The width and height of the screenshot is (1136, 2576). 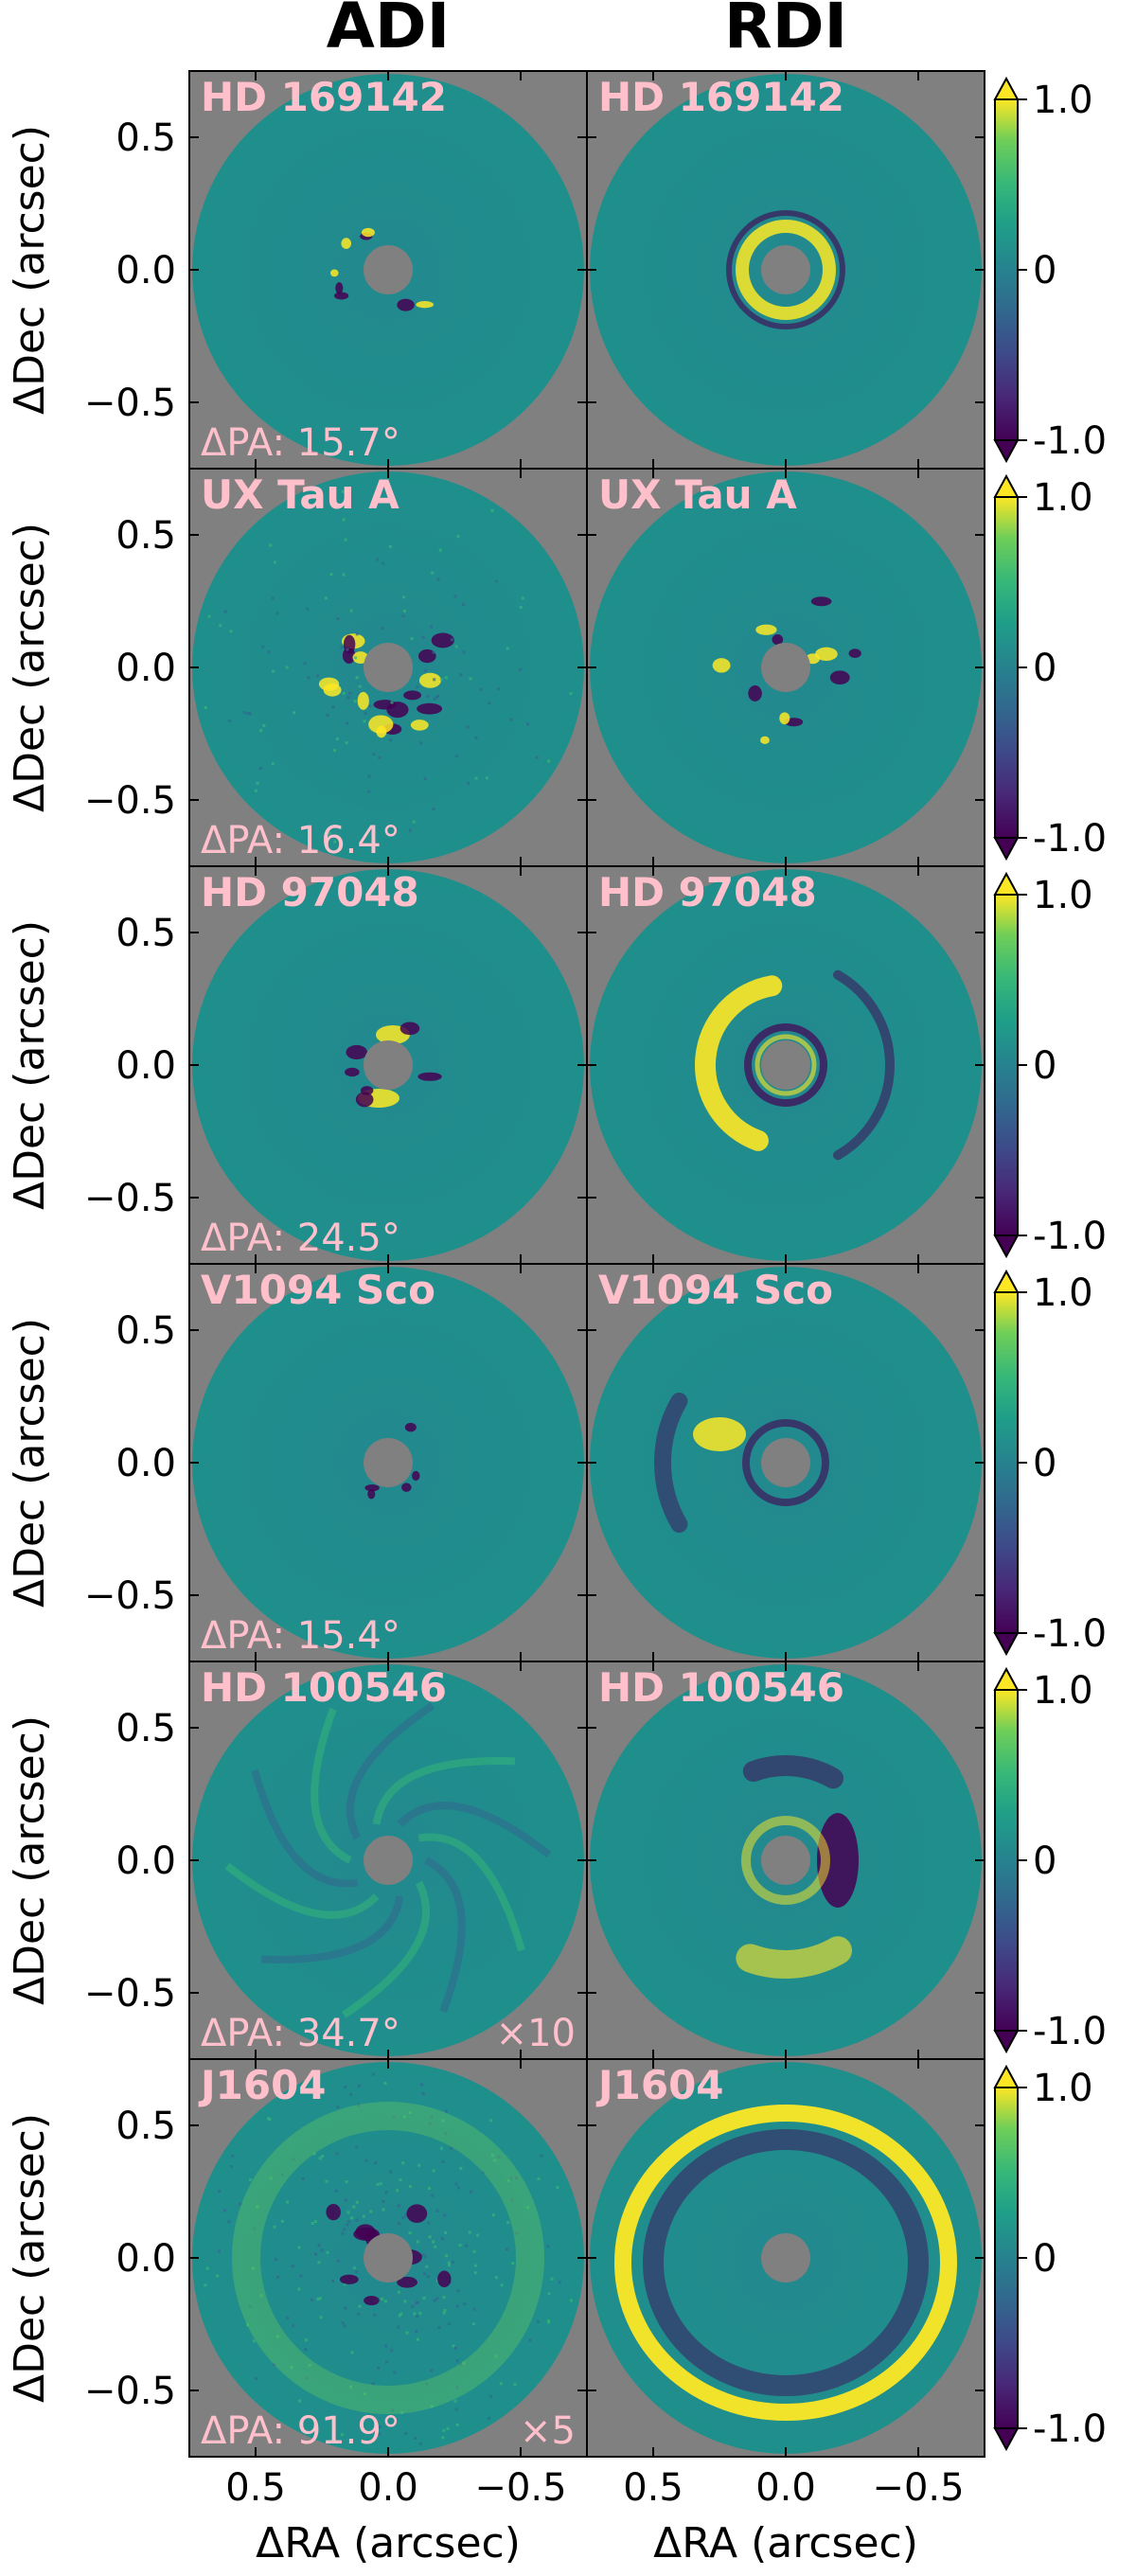 I want to click on panel-adi-3: HD 97048 ΔPA: 24.5°, so click(x=388, y=1065).